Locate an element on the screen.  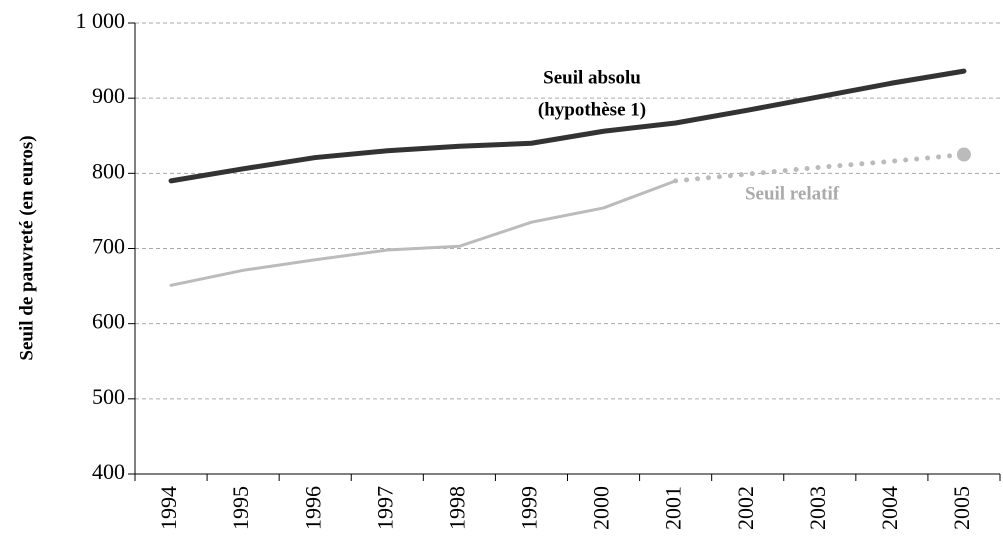
y-tick-label: 900 is located at coordinates (108, 95).